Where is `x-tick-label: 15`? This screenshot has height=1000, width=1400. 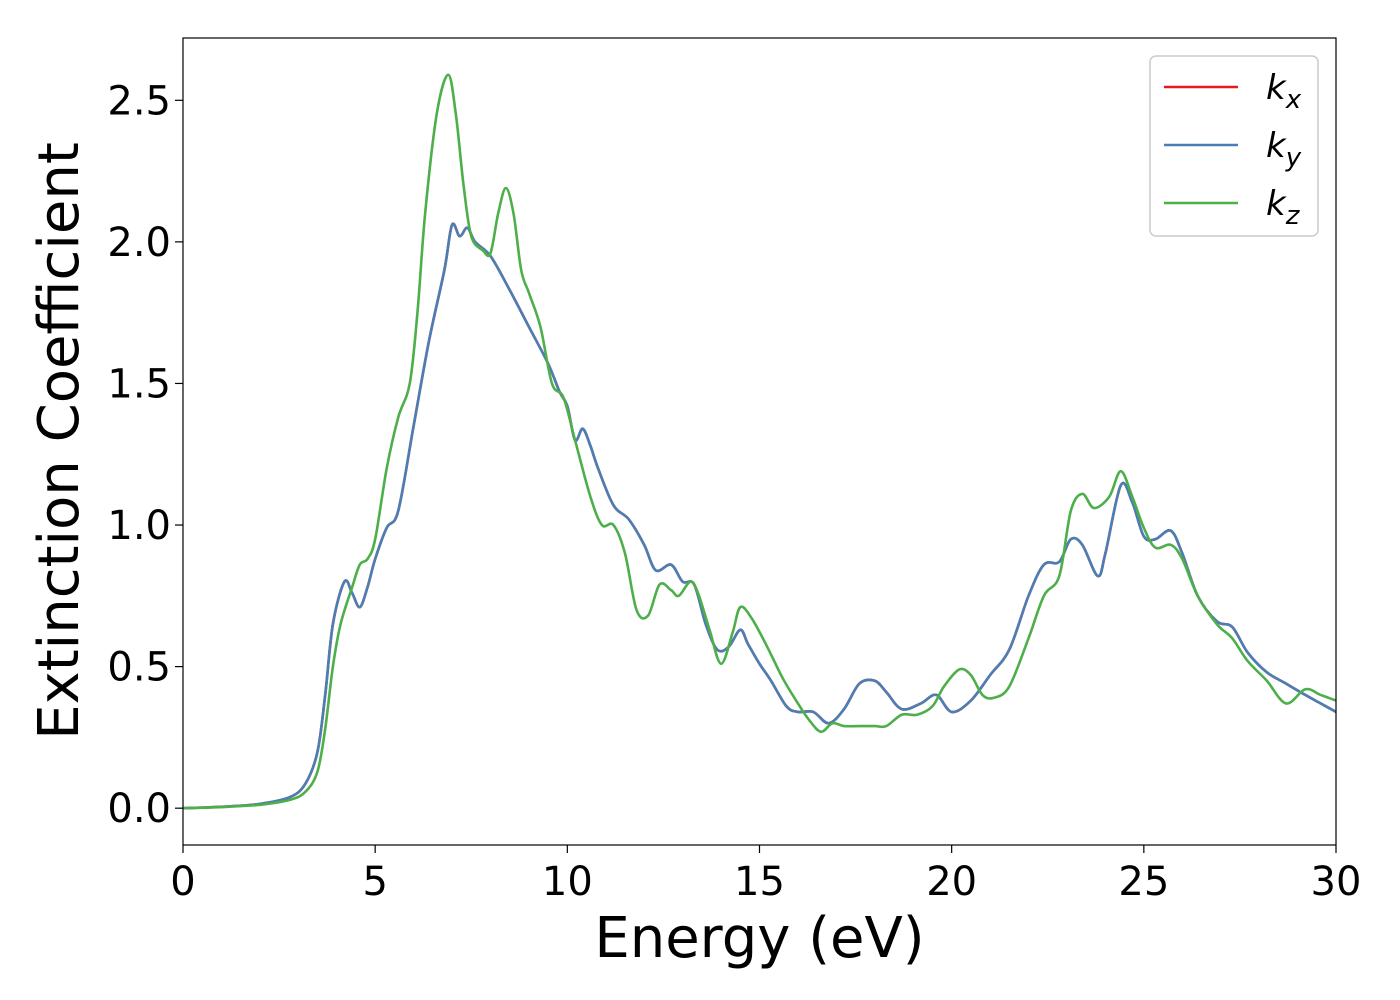 x-tick-label: 15 is located at coordinates (759, 882).